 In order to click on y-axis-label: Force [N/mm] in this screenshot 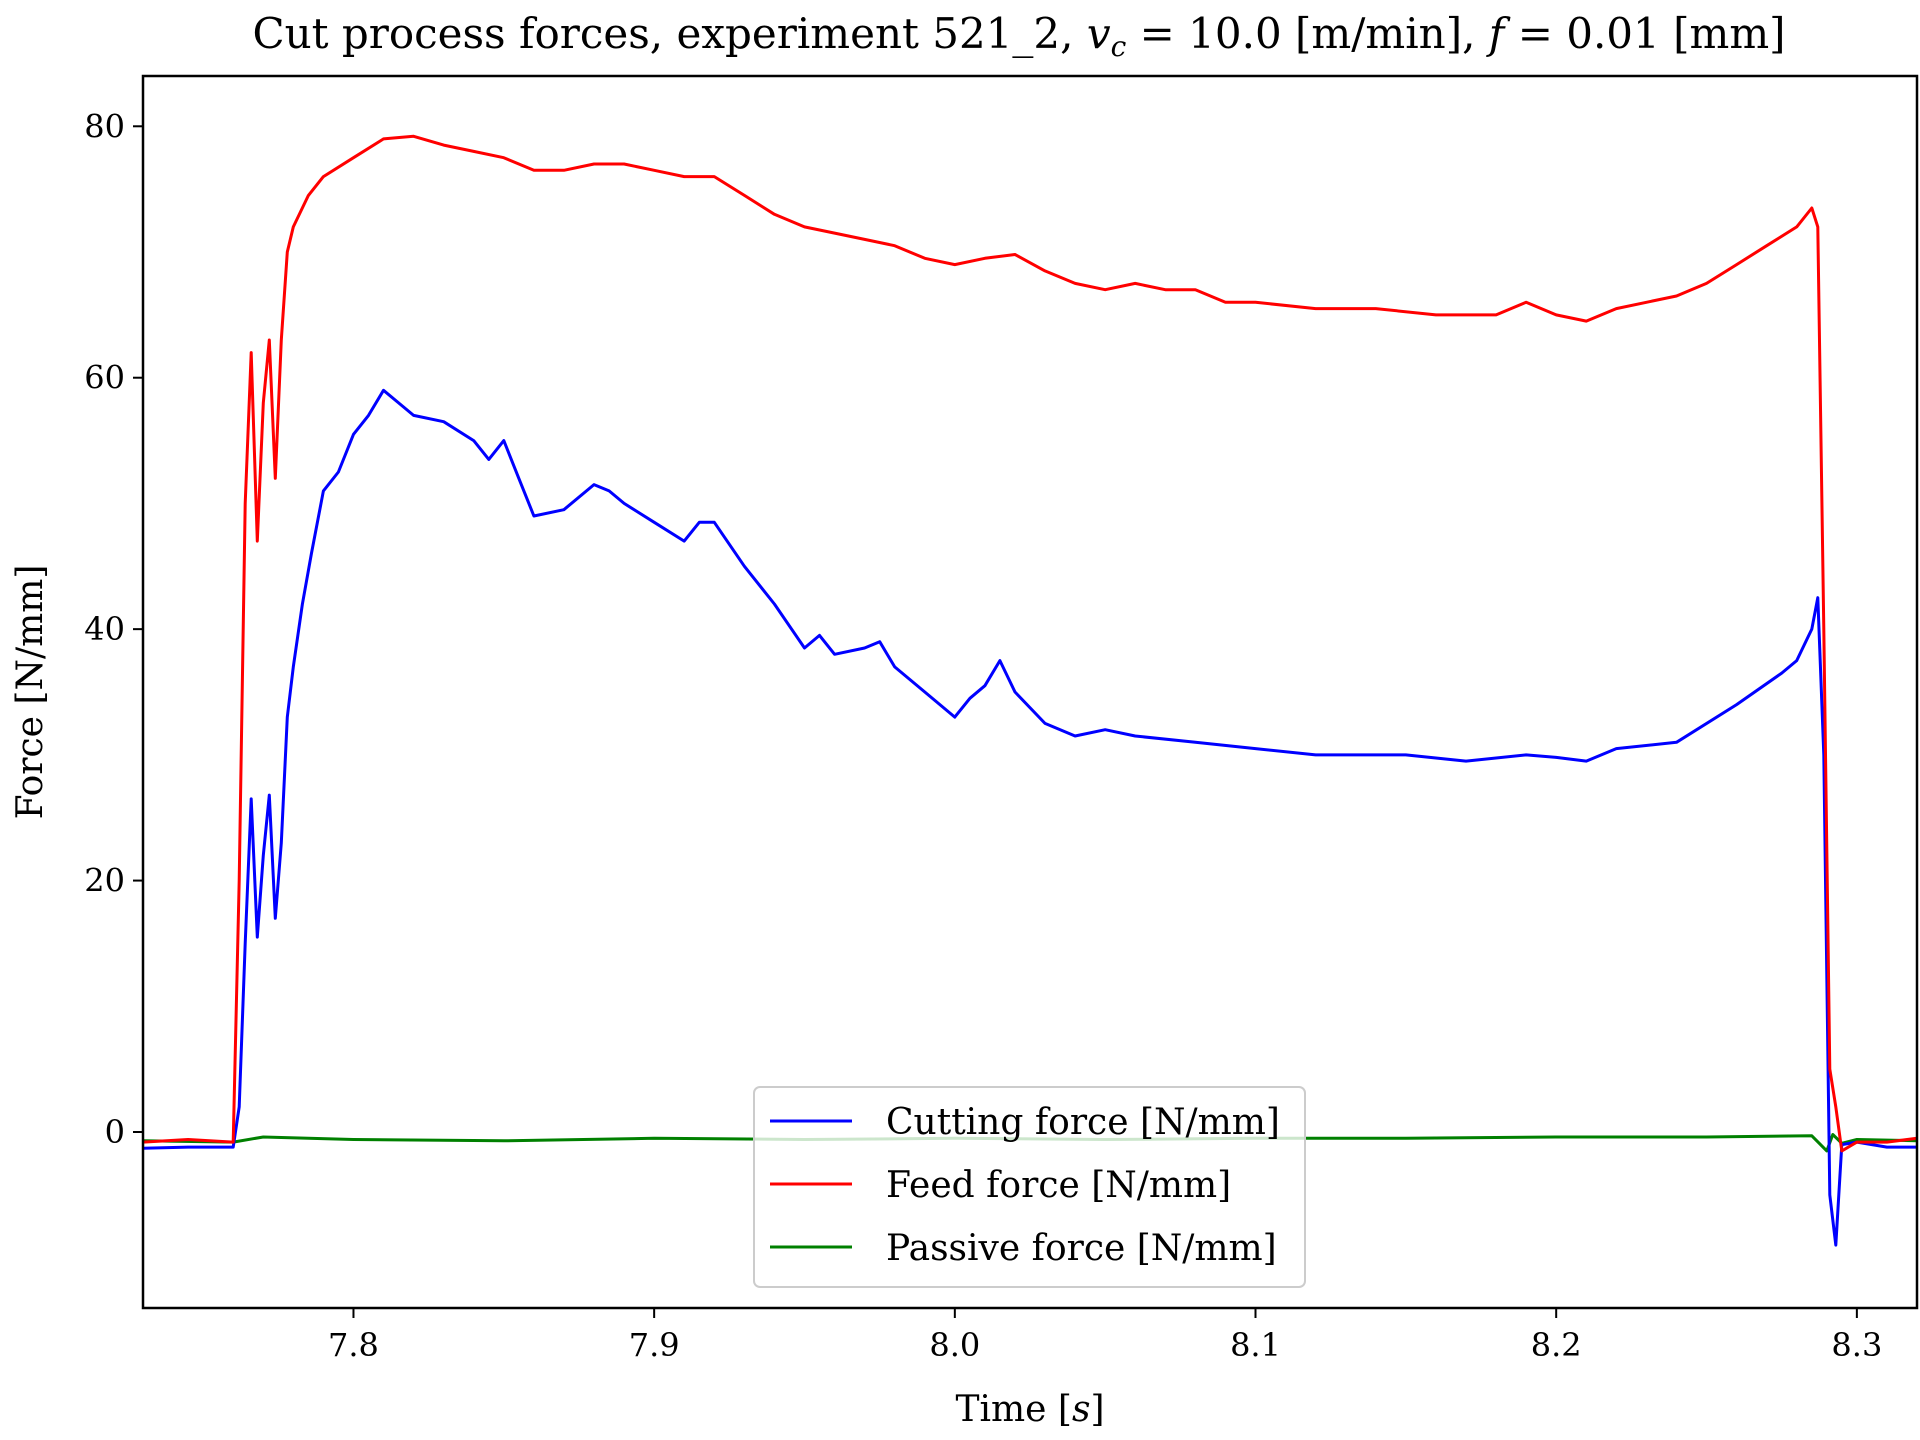, I will do `click(30, 692)`.